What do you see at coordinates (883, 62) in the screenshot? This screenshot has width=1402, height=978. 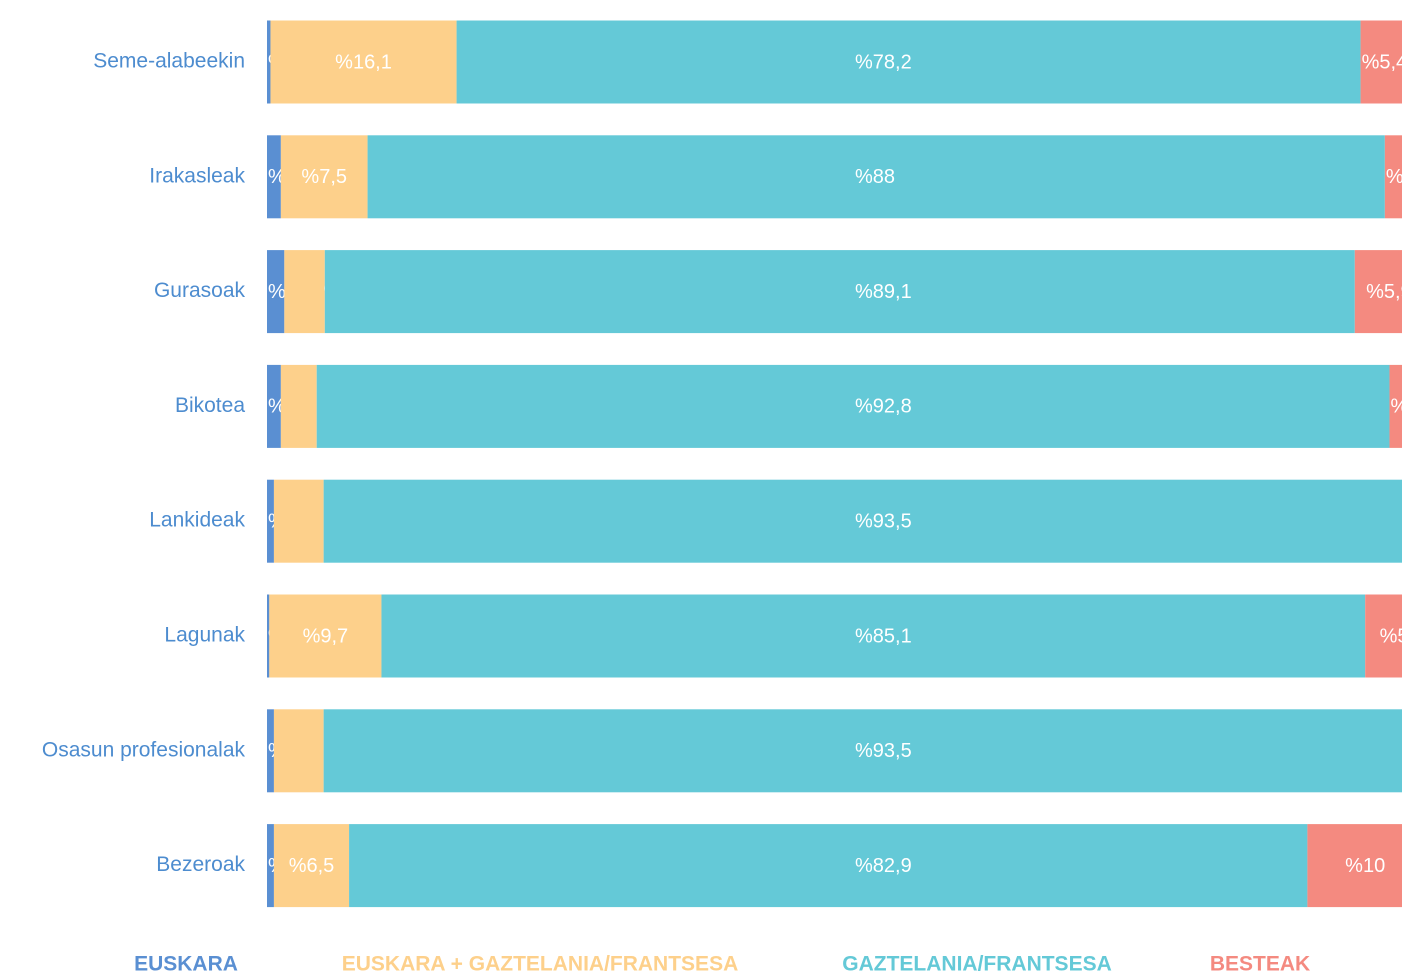 I see `value-label: %78,2` at bounding box center [883, 62].